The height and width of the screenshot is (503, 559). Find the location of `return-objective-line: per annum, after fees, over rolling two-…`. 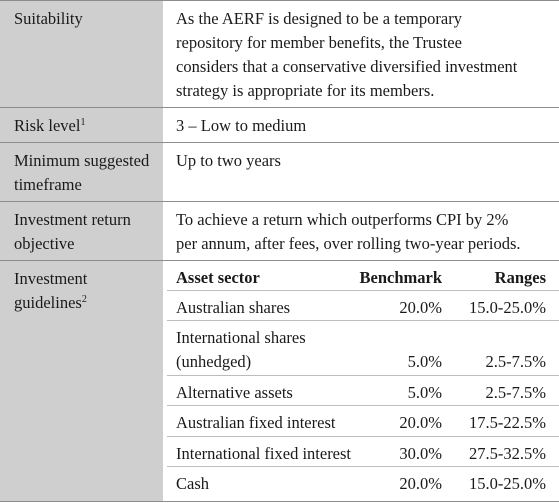

return-objective-line: per annum, after fees, over rolling two-… is located at coordinates (348, 243).